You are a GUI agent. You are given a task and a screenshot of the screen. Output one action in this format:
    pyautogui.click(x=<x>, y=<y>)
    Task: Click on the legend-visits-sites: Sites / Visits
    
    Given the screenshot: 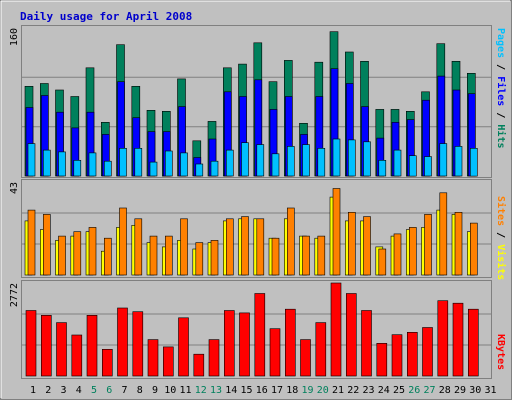 What is the action you would take?
    pyautogui.click(x=501, y=238)
    